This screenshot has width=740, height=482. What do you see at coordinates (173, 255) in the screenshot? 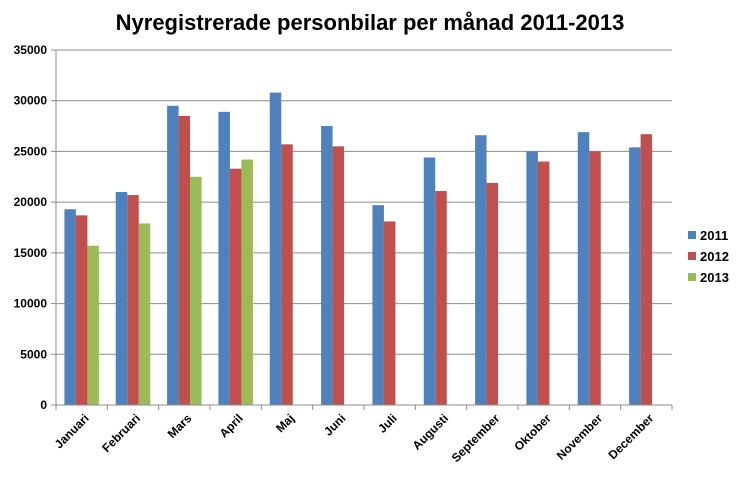
I see `bar-2011-mars` at bounding box center [173, 255].